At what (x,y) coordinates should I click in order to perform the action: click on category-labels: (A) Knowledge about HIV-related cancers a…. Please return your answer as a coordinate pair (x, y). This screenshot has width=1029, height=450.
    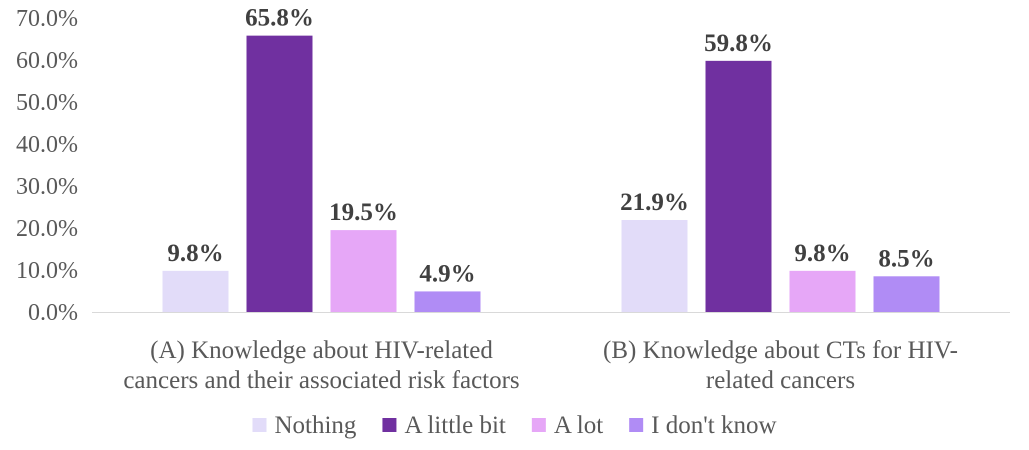
    Looking at the image, I should click on (540, 365).